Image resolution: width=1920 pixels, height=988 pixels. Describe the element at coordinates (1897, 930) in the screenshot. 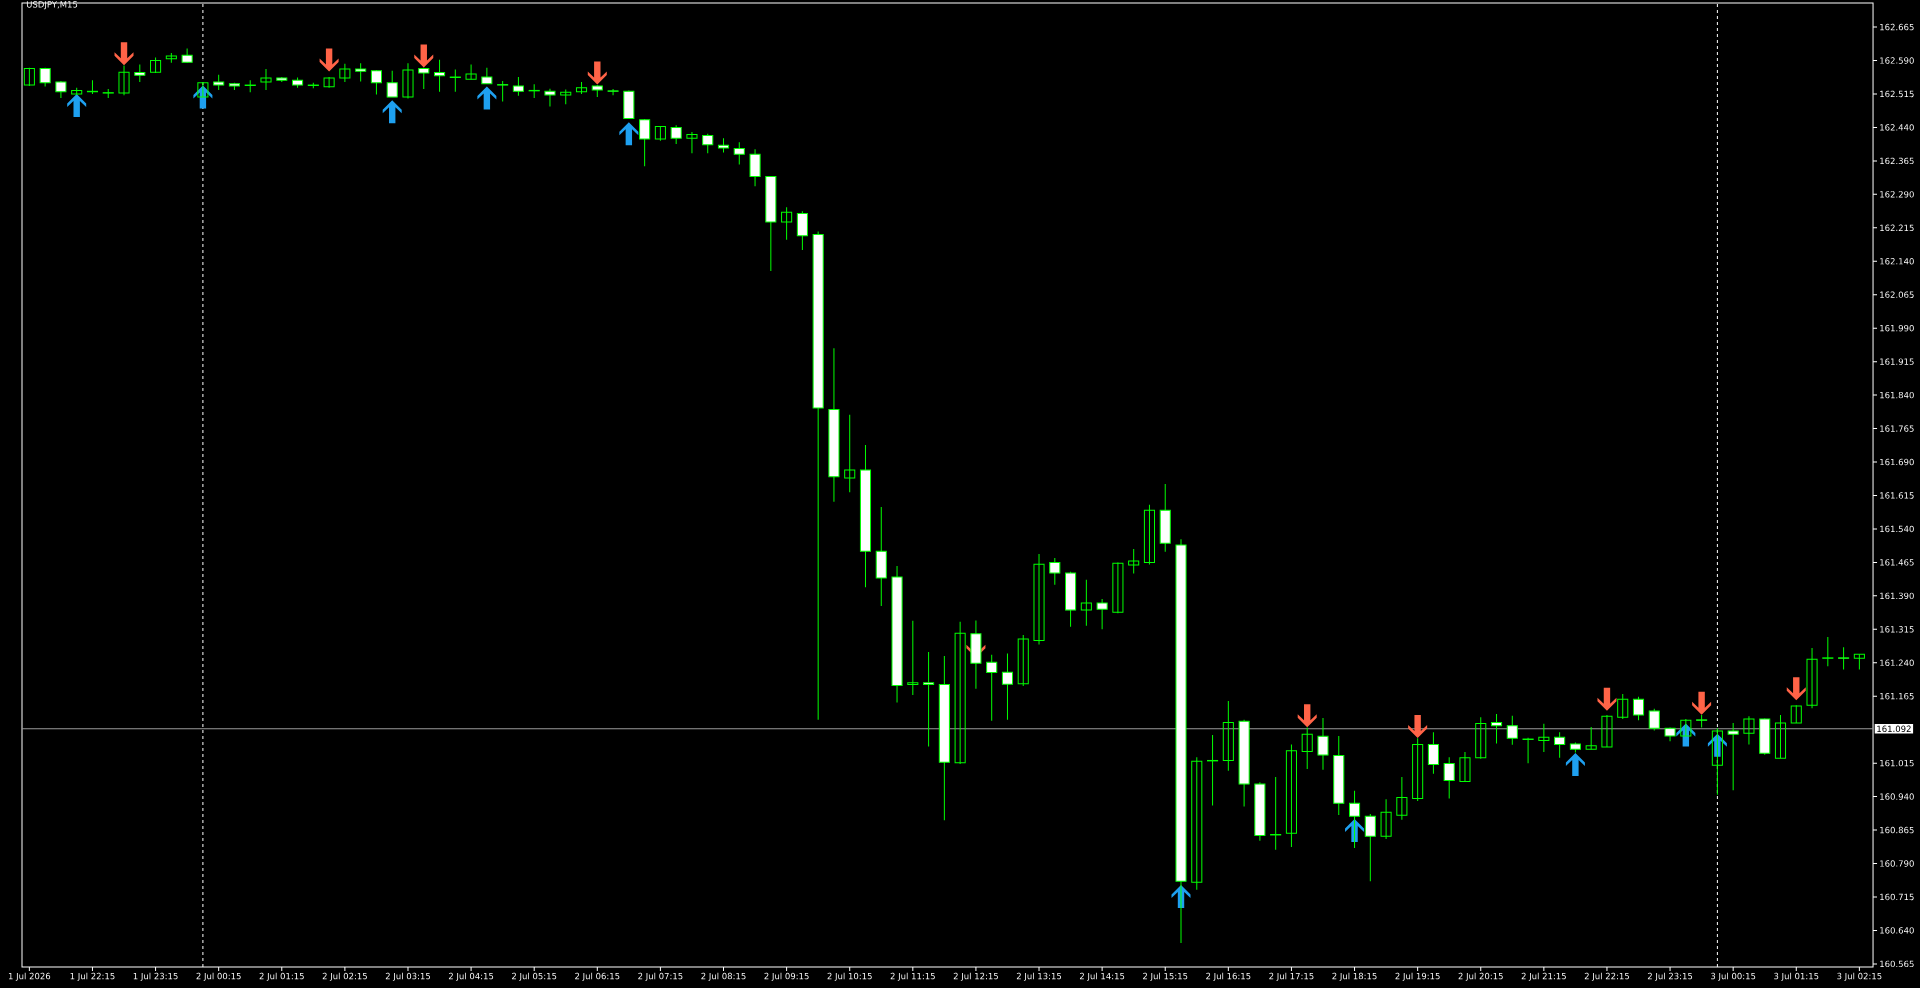

I see `y-tick-label: 160.640` at that location.